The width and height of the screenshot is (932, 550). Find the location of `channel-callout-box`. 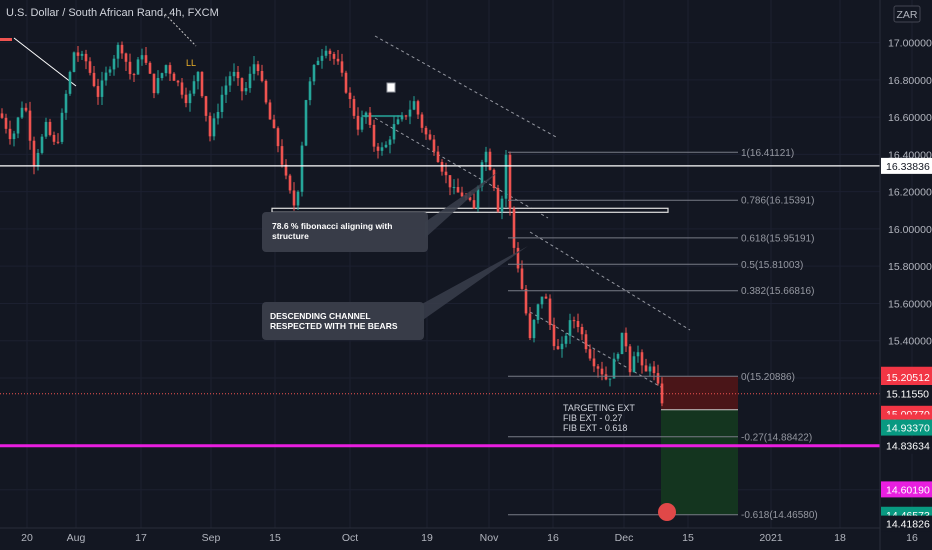

channel-callout-box is located at coordinates (343, 321).